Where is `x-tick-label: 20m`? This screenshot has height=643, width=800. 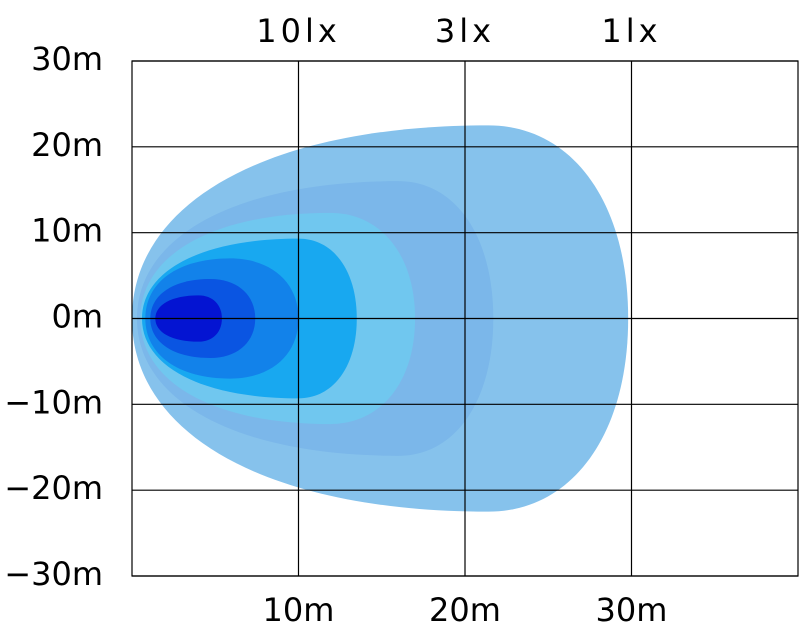 x-tick-label: 20m is located at coordinates (465, 610).